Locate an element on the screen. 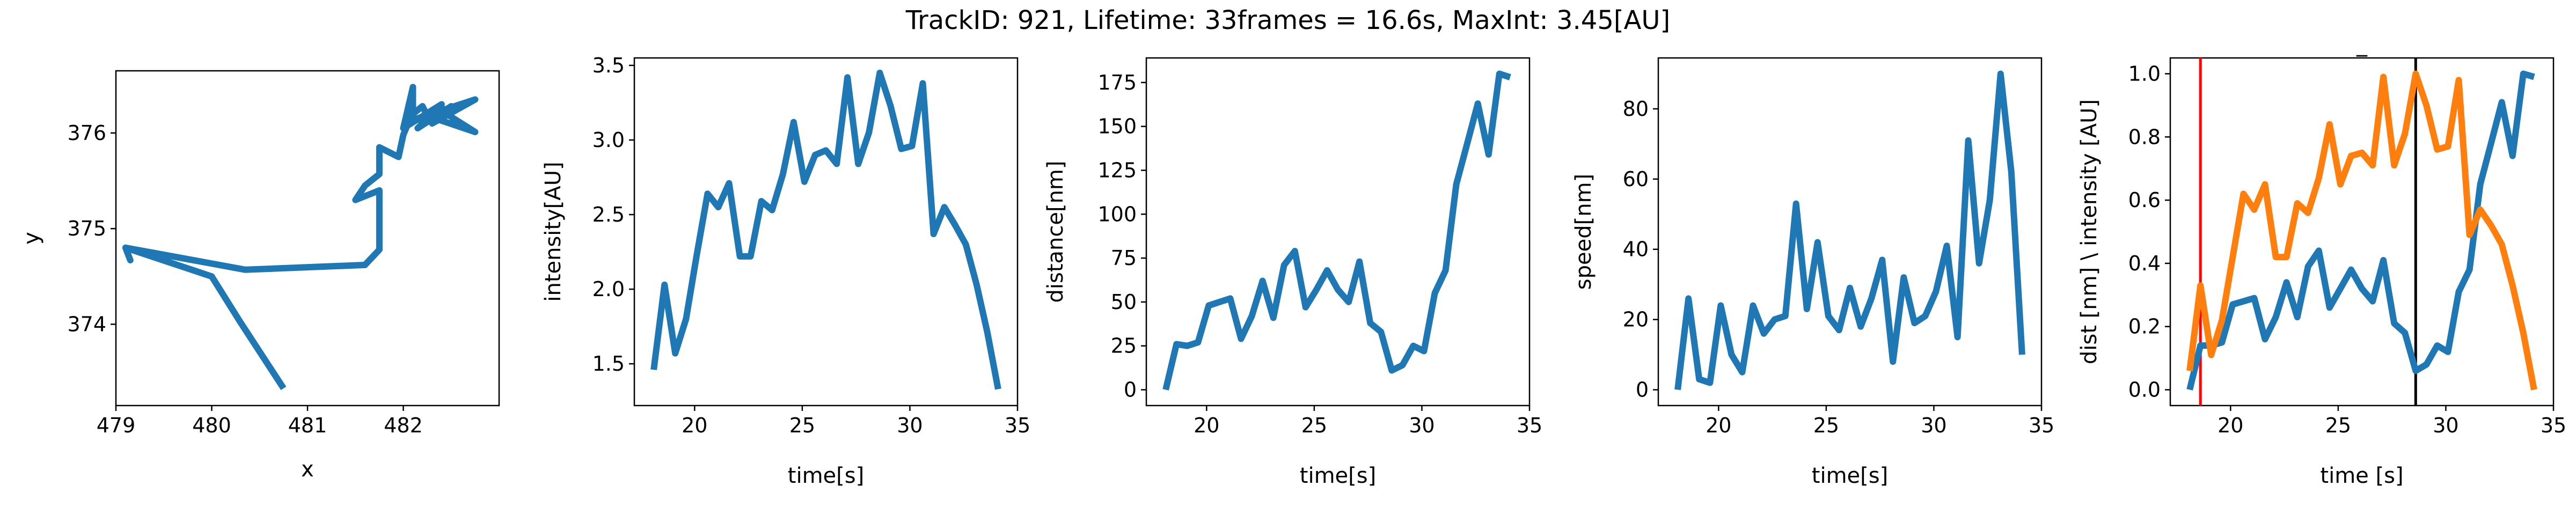 The image size is (2576, 515). chart-distance-xlabel: time[s] is located at coordinates (1338, 476).